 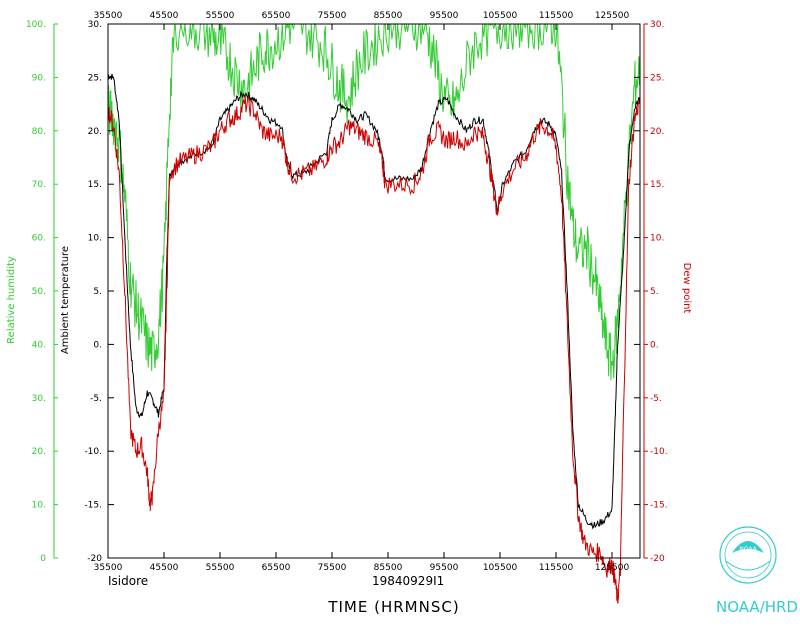 What do you see at coordinates (657, 559) in the screenshot?
I see `dewpoint-tick-label: -20` at bounding box center [657, 559].